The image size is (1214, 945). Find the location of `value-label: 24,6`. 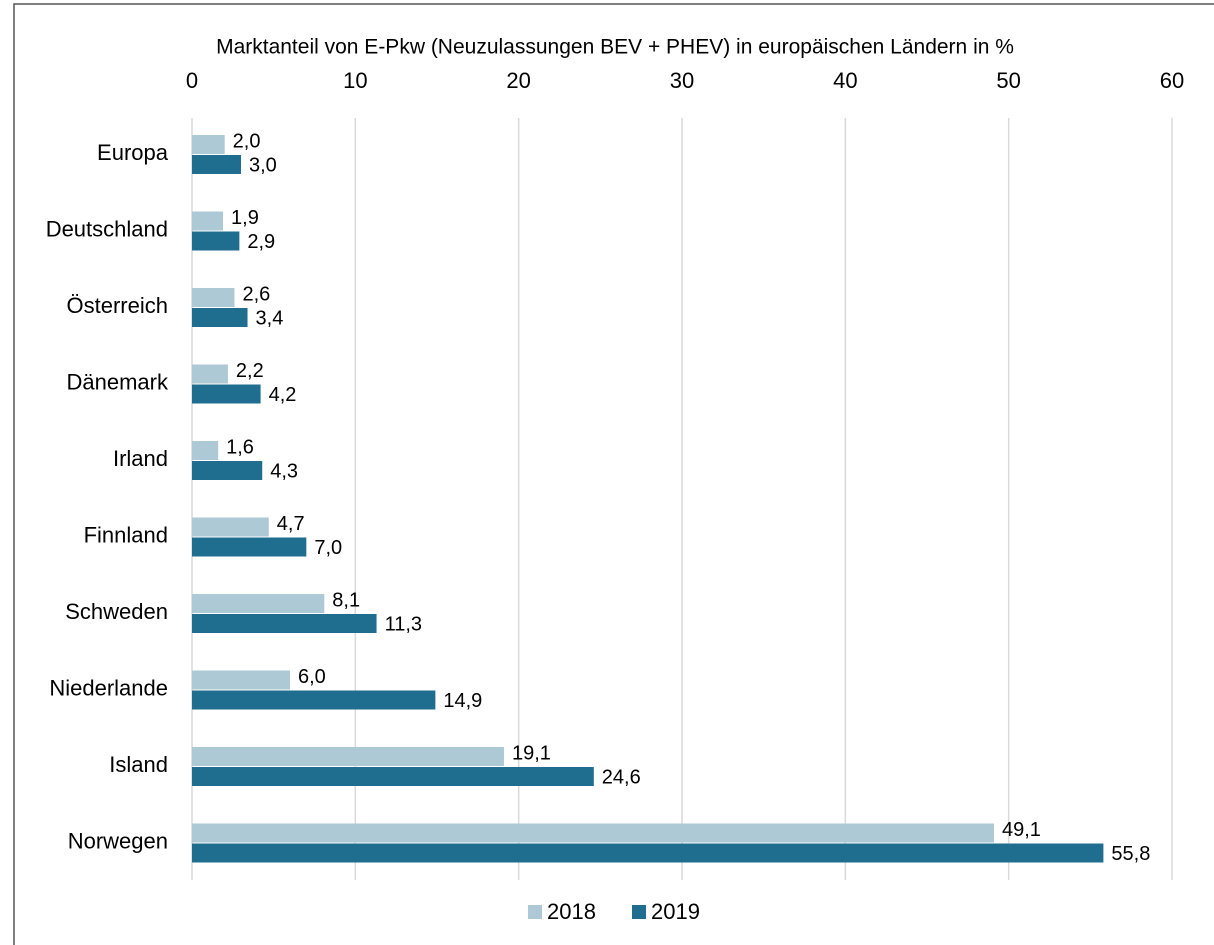

value-label: 24,6 is located at coordinates (621, 777).